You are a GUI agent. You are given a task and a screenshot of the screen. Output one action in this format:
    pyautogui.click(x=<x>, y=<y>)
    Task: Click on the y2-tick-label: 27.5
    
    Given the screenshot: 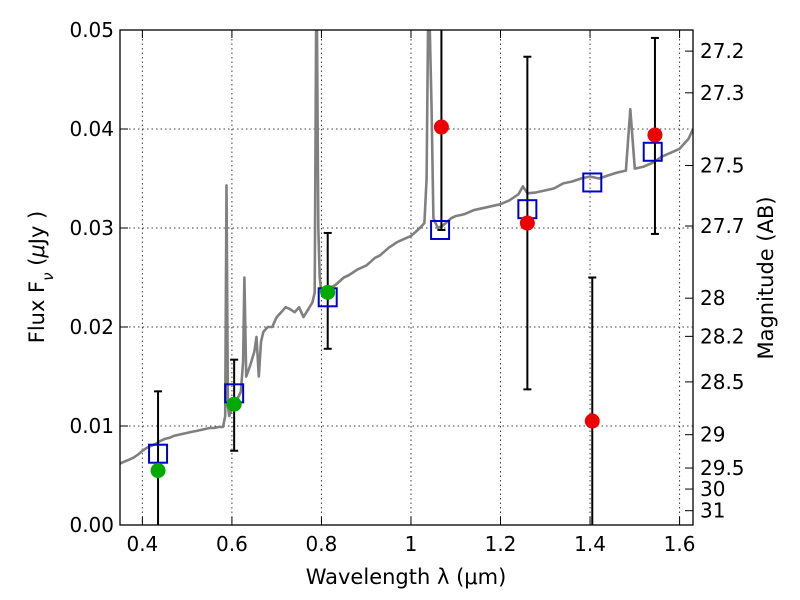 What is the action you would take?
    pyautogui.click(x=722, y=166)
    